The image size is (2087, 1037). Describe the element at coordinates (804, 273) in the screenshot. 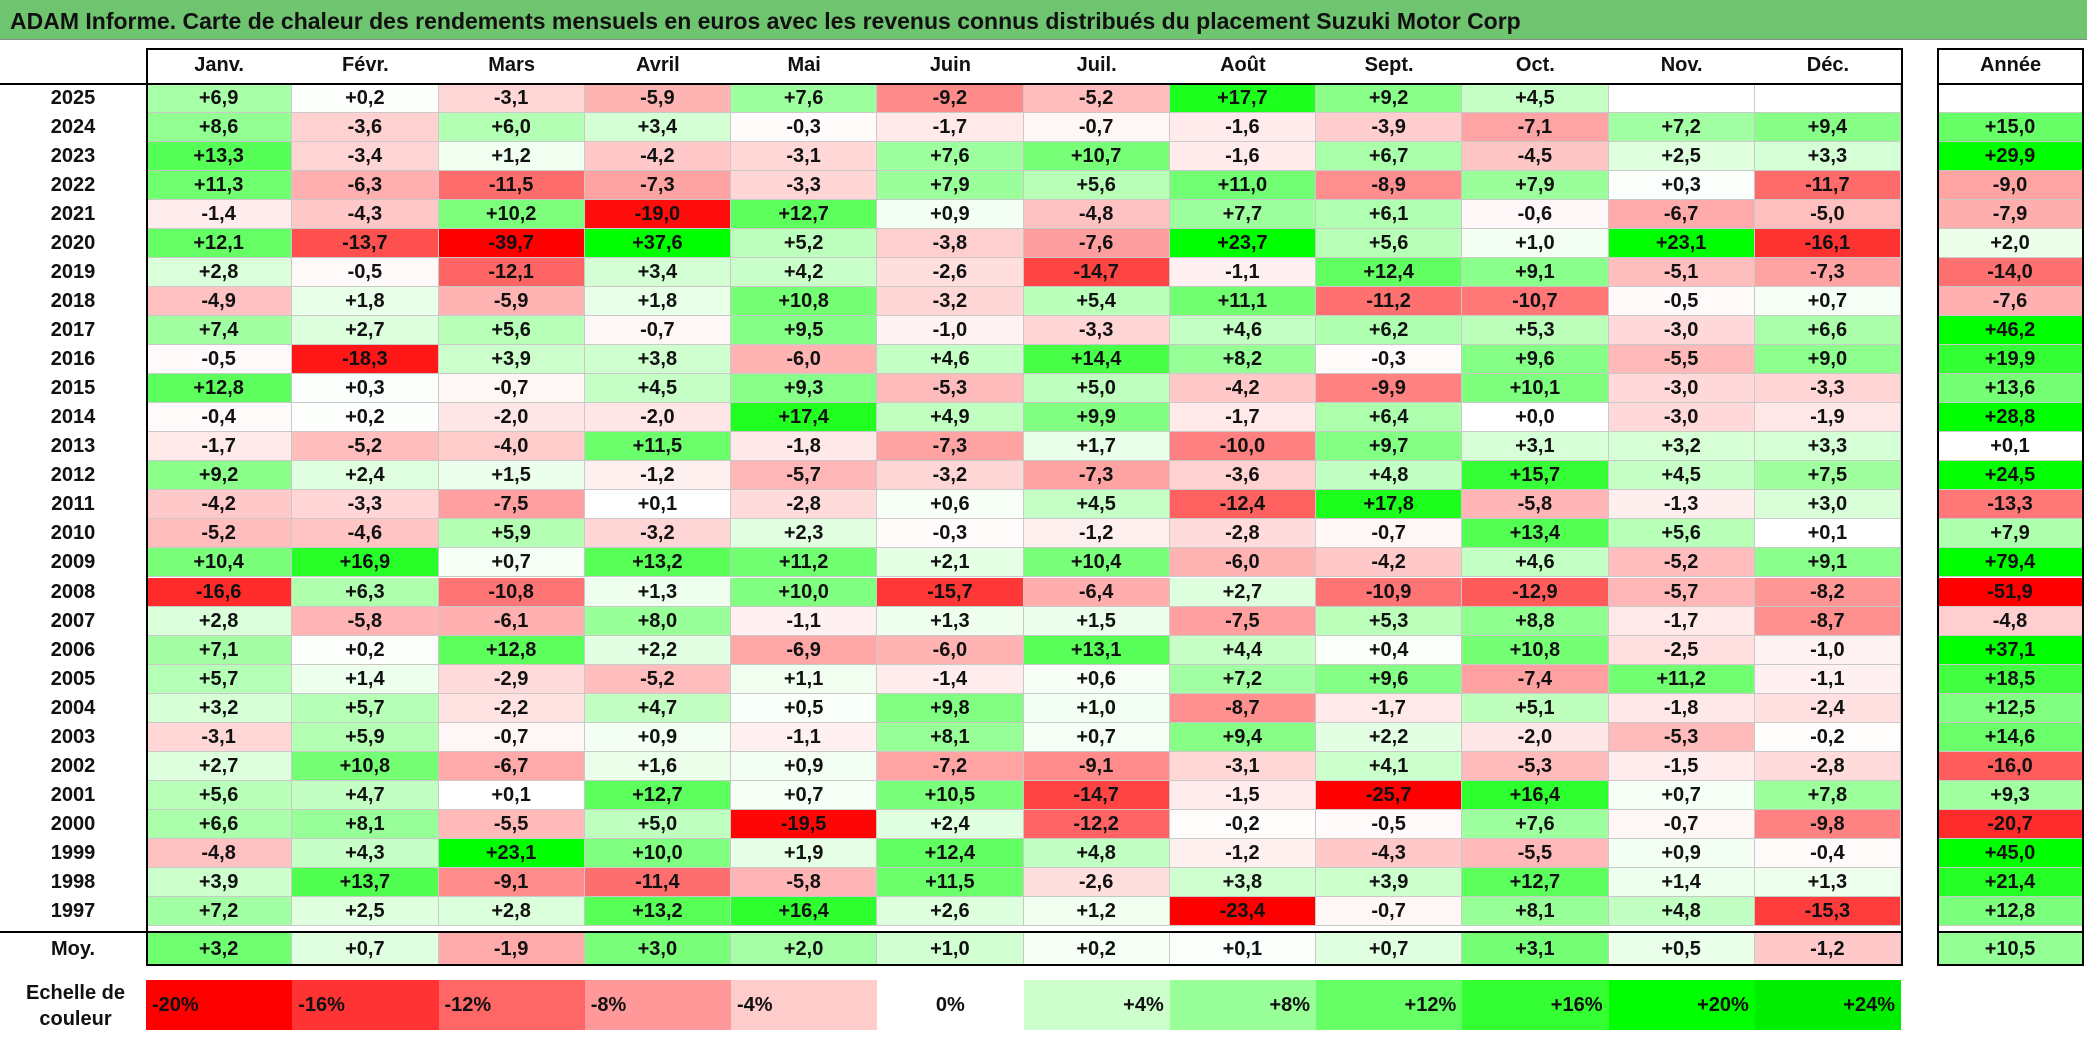

I see `heatmap-cell: +4,2` at that location.